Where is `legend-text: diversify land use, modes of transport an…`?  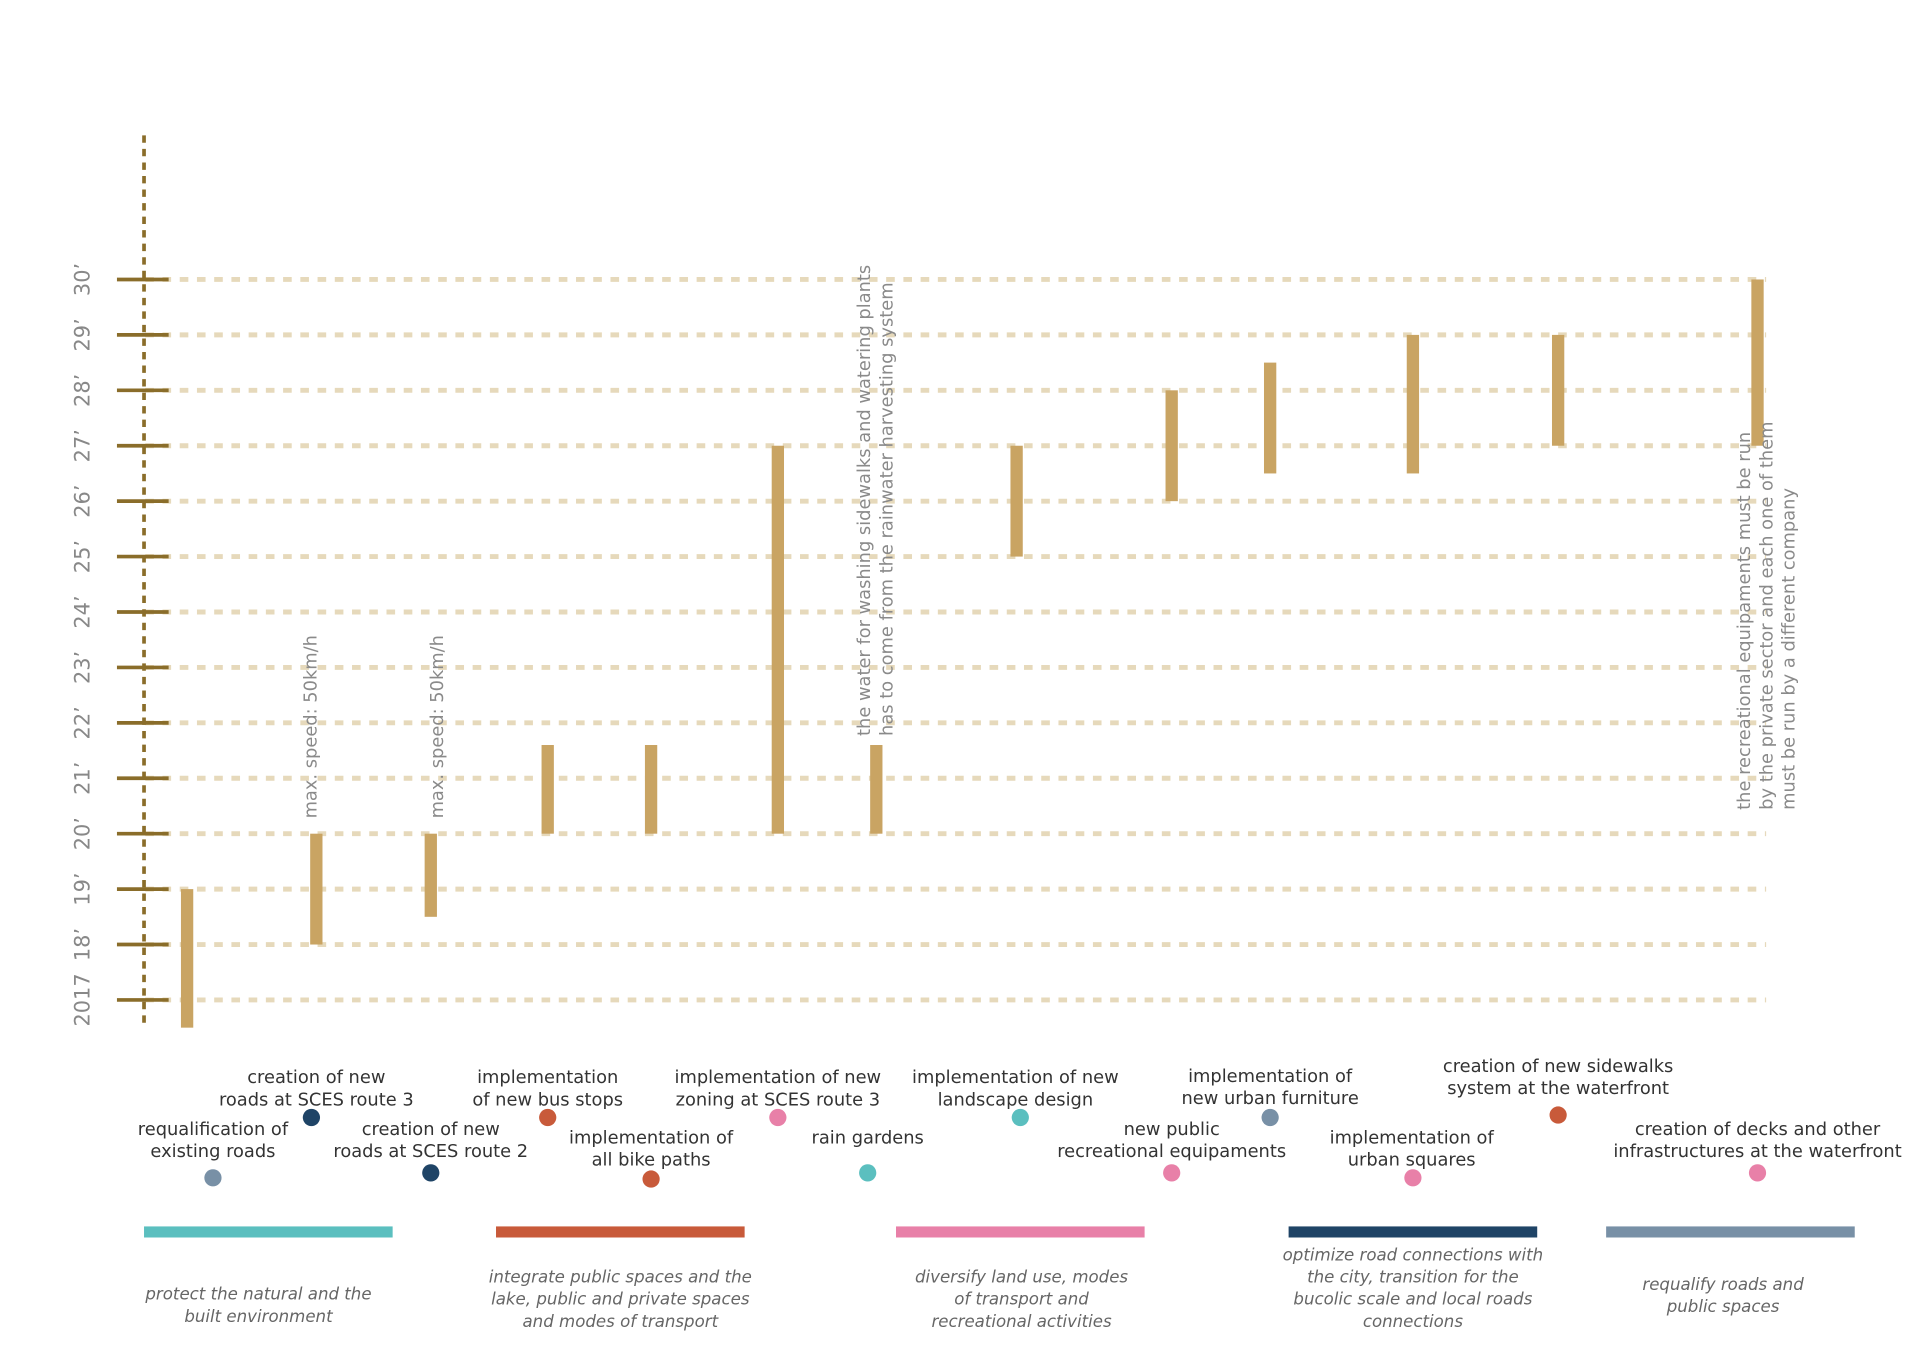
legend-text: diversify land use, modes of transport an… is located at coordinates (1021, 1298).